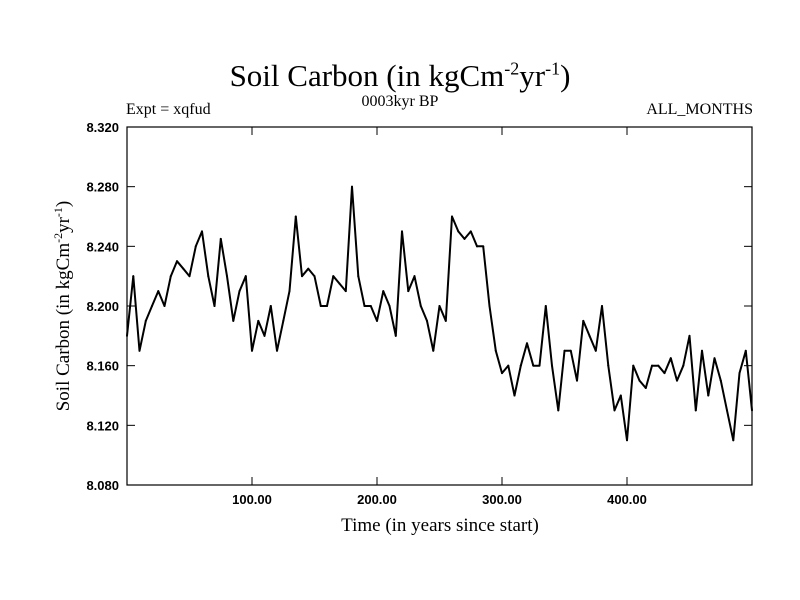 The width and height of the screenshot is (800, 600). I want to click on x-axis-label: Time (in years since start), so click(440, 525).